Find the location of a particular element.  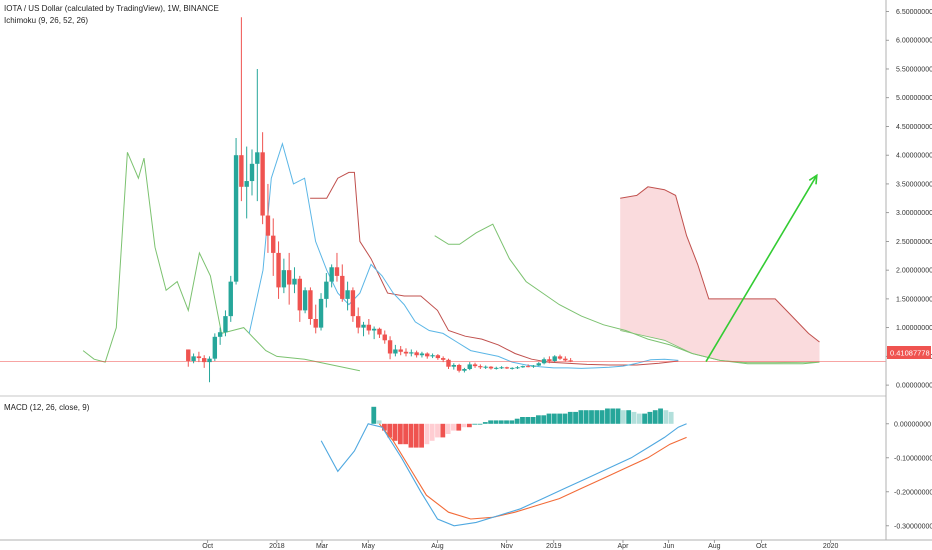

cloud-fill is located at coordinates (720, 274).